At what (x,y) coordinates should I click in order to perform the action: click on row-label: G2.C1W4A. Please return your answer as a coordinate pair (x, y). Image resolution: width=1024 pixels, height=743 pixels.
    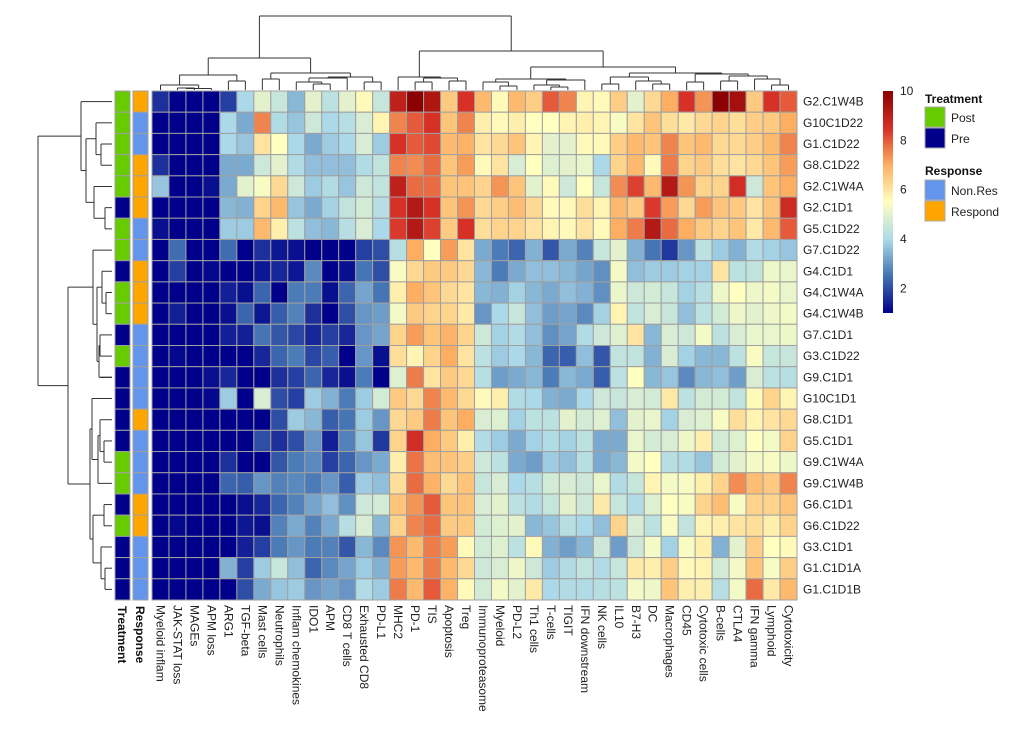
    Looking at the image, I should click on (833, 186).